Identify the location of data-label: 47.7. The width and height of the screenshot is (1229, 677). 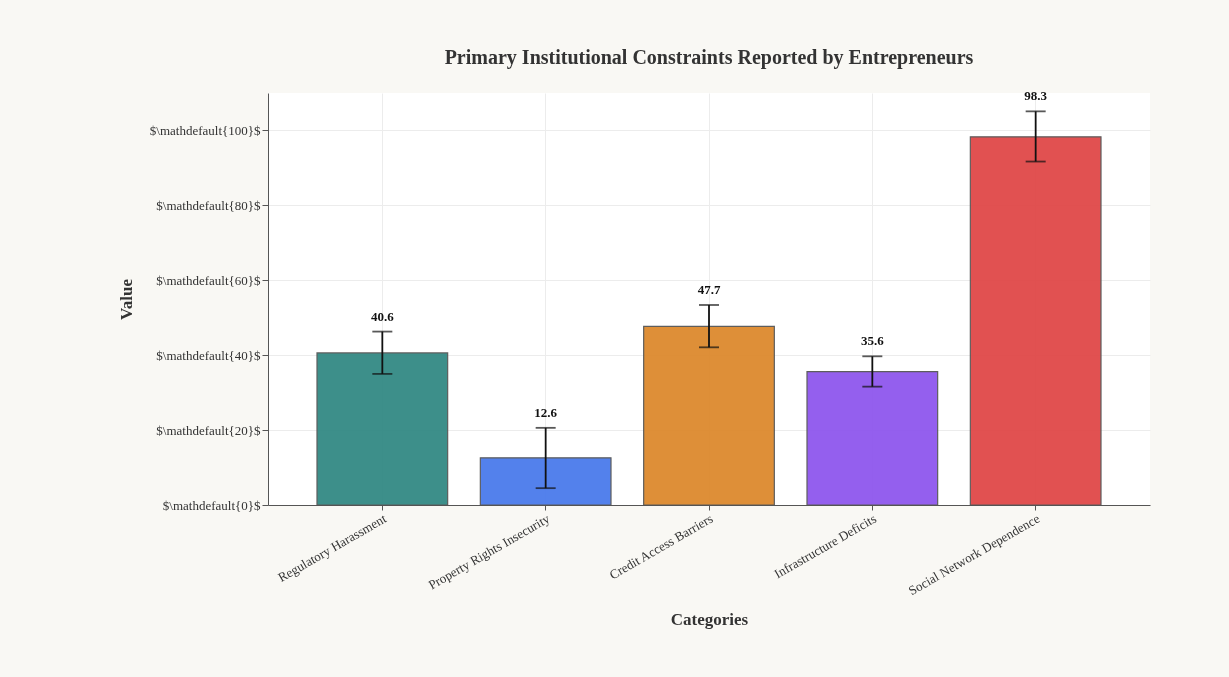
(709, 289).